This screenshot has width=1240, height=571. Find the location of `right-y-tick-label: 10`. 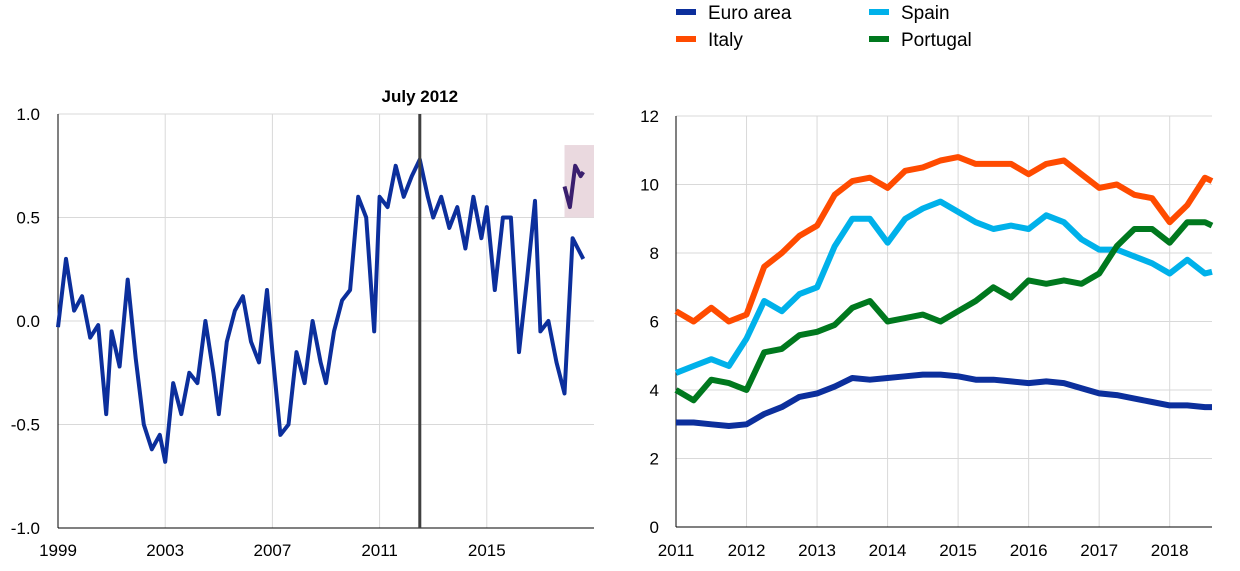

right-y-tick-label: 10 is located at coordinates (649, 185).